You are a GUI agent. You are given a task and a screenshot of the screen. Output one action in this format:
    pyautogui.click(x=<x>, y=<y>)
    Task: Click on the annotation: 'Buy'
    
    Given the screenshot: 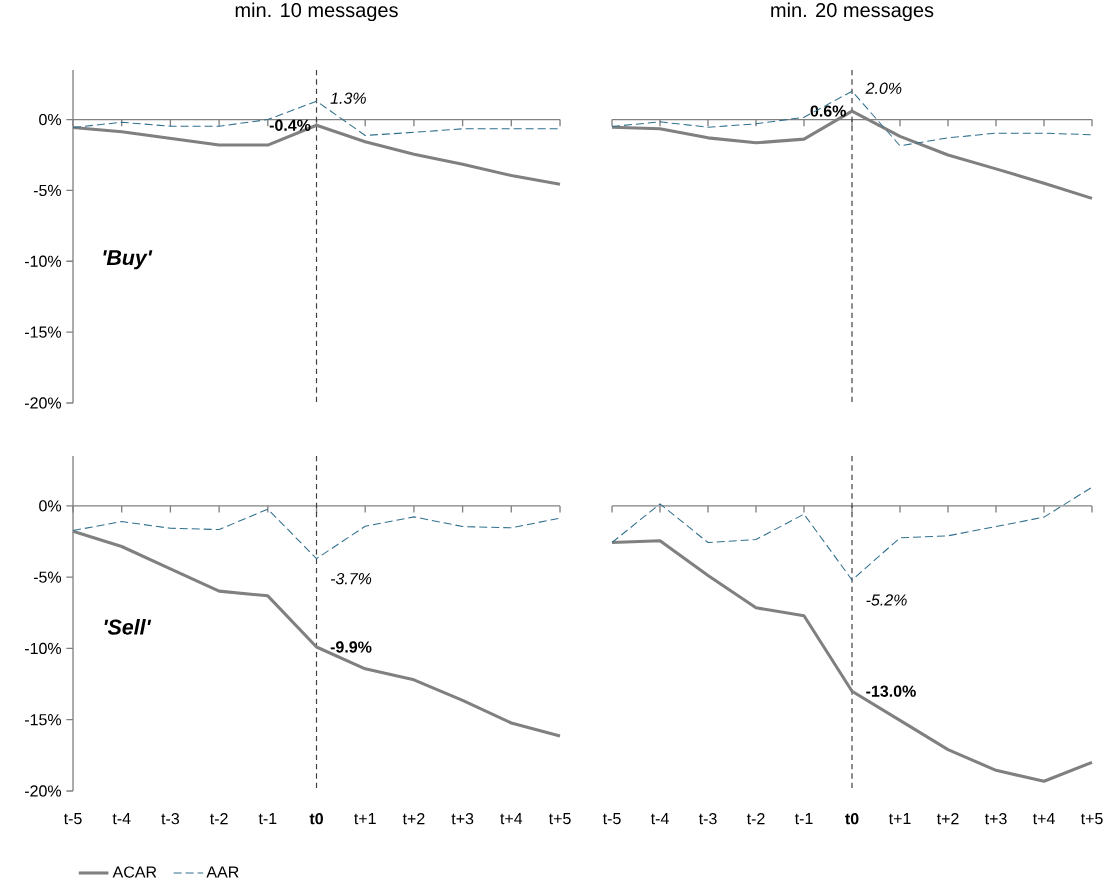 What is the action you would take?
    pyautogui.click(x=128, y=260)
    